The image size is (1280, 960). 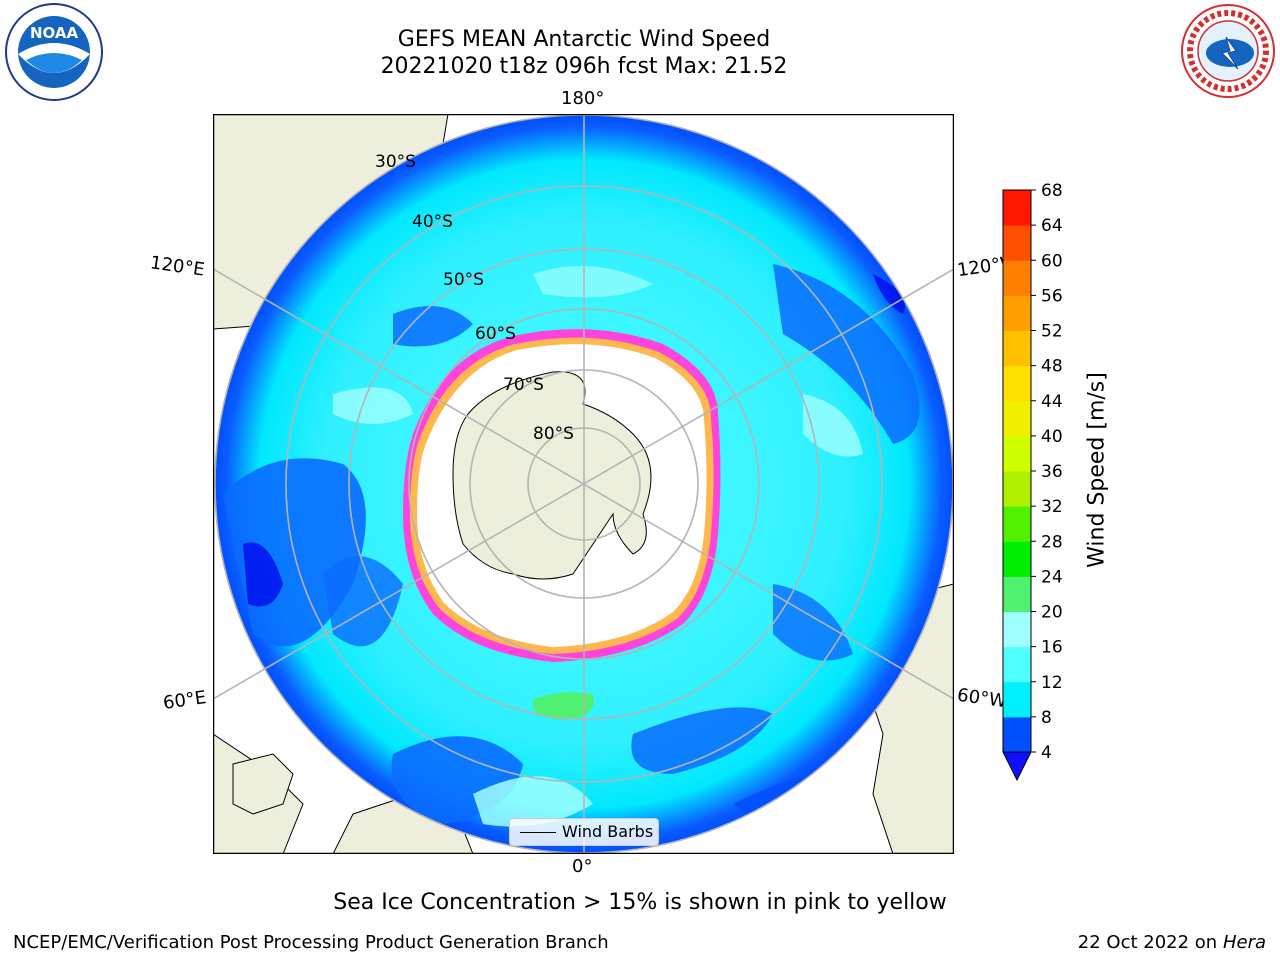 I want to click on noaa-logo: NOAA, so click(x=54, y=52).